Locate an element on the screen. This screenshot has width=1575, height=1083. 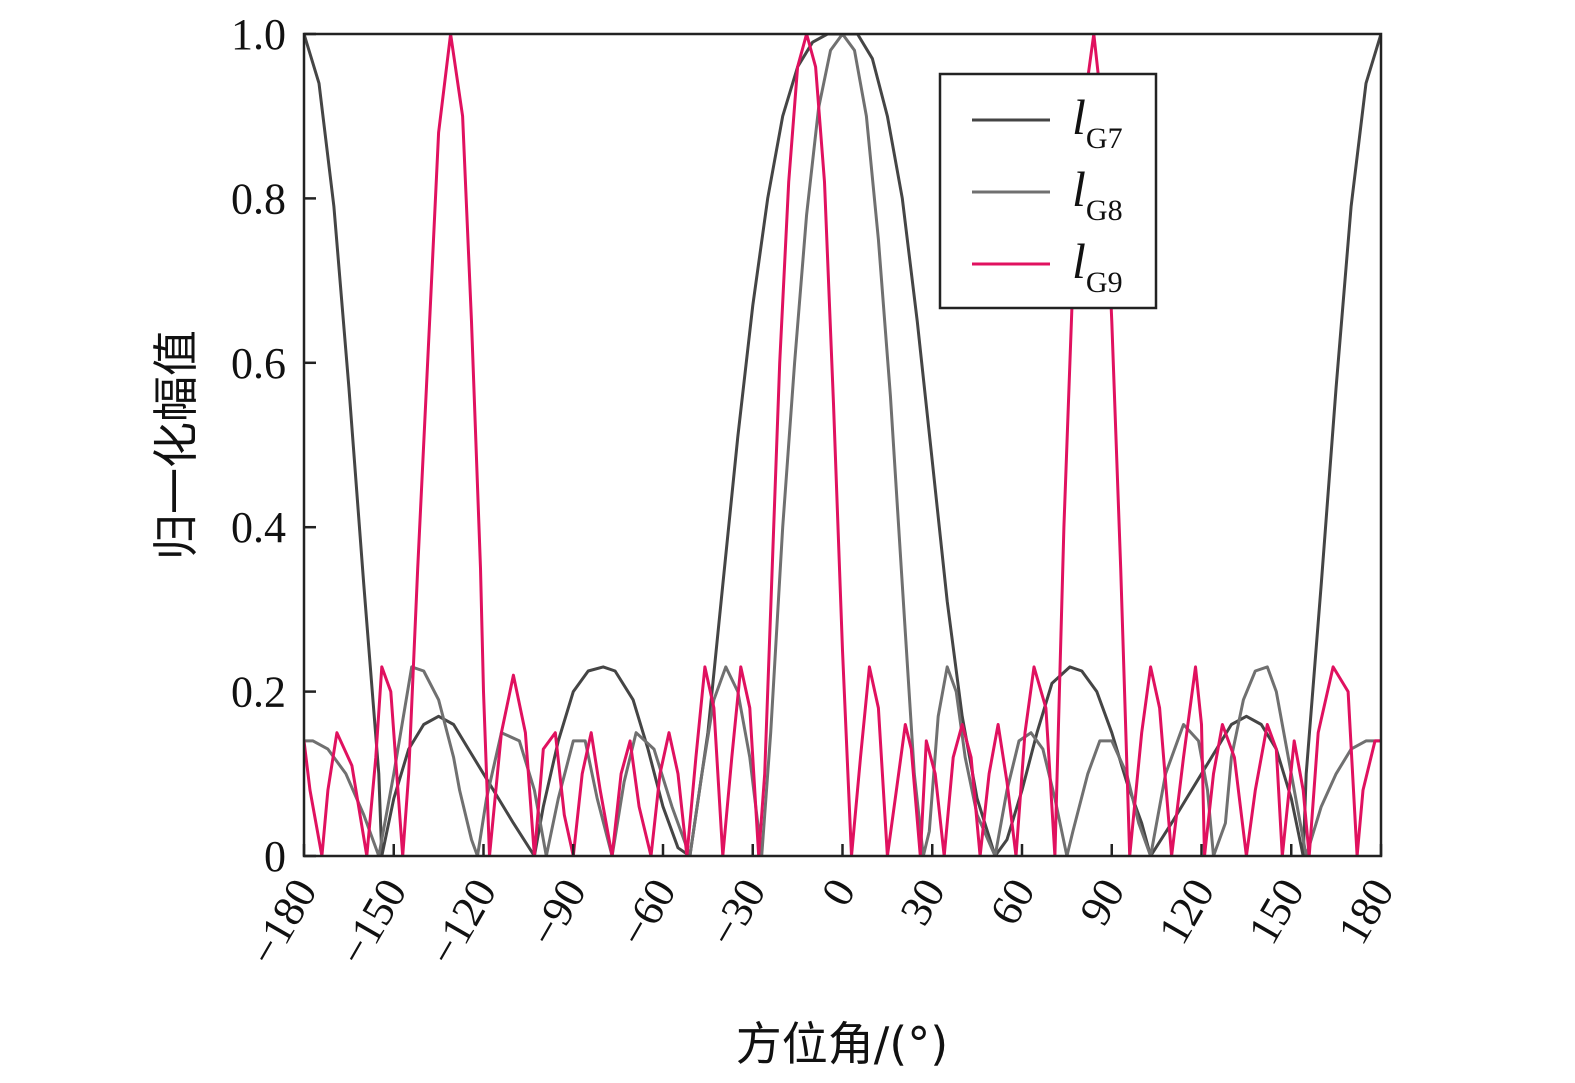
x-tick-label: 150 is located at coordinates (1275, 912).